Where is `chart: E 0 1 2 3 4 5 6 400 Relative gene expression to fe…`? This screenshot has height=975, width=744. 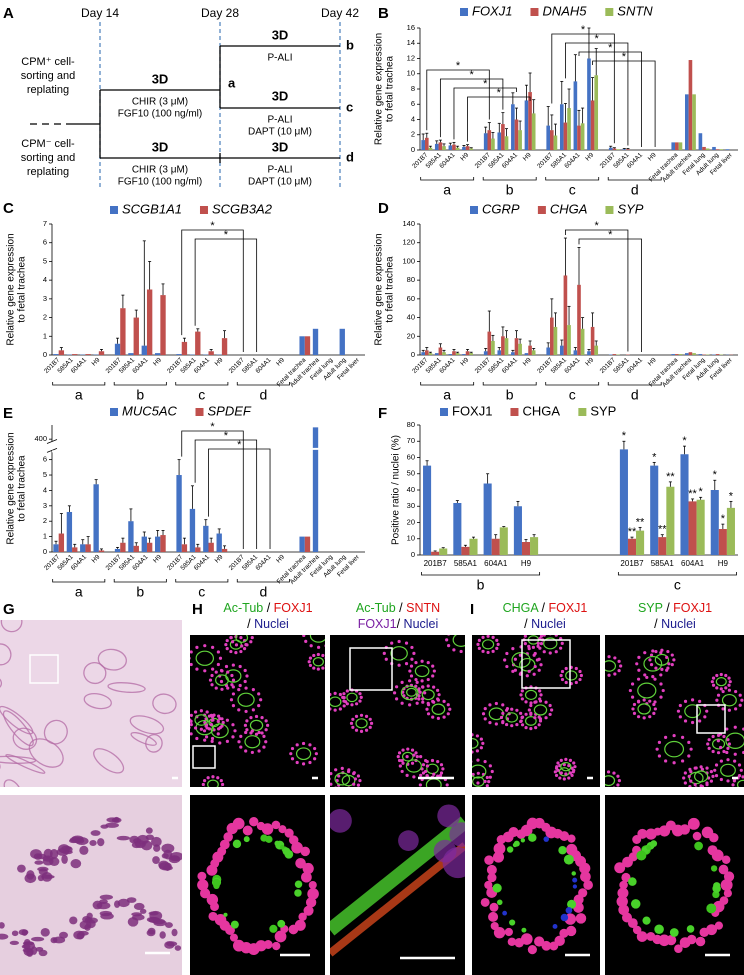 chart: E 0 1 2 3 4 5 6 400 Relative gene expression to fe… is located at coordinates (184, 501).